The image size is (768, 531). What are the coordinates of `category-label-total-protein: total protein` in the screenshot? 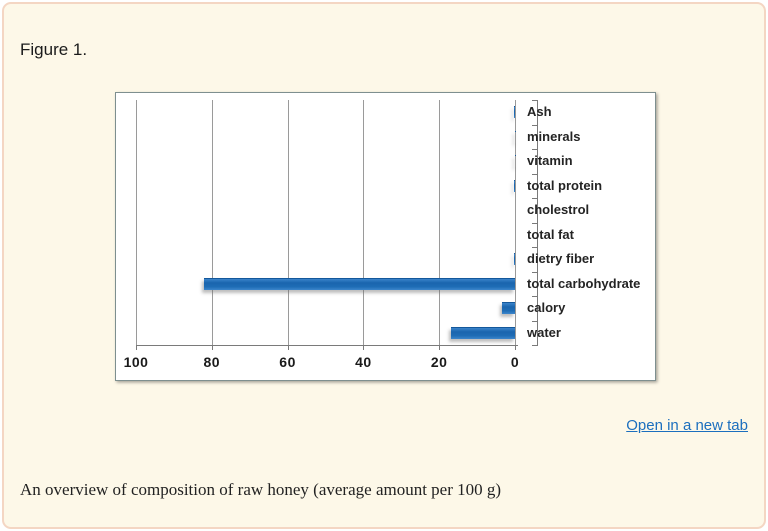 It's located at (565, 185).